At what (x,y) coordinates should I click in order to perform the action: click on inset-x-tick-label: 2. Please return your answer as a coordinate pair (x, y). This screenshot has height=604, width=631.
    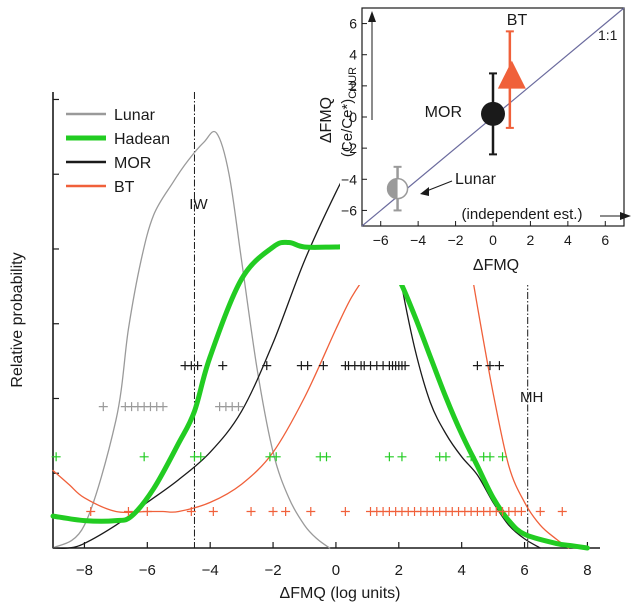
    Looking at the image, I should click on (531, 240).